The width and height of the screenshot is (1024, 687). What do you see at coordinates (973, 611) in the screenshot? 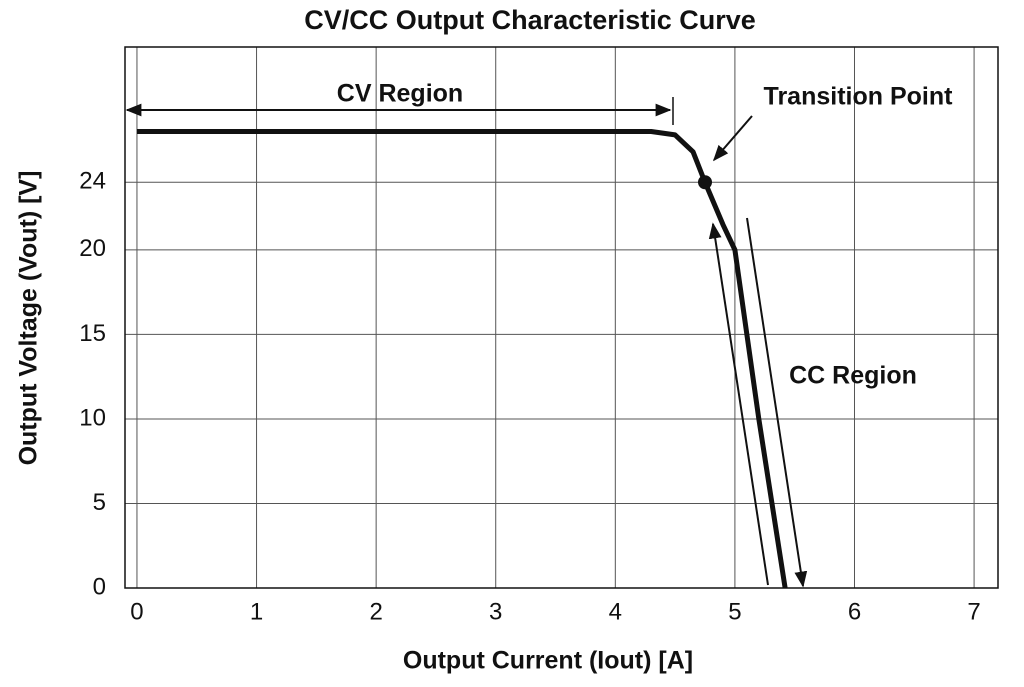
I see `x-tick-label: 7` at bounding box center [973, 611].